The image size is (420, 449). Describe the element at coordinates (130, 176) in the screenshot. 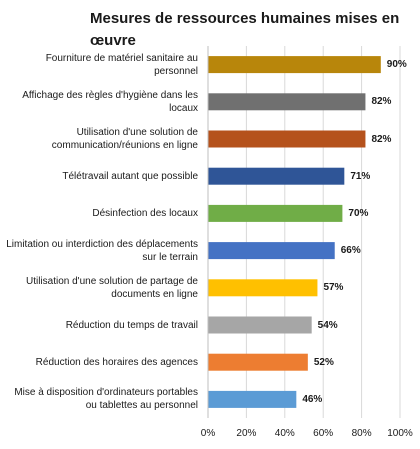

I see `category-label: Télétravail autant que possible` at that location.